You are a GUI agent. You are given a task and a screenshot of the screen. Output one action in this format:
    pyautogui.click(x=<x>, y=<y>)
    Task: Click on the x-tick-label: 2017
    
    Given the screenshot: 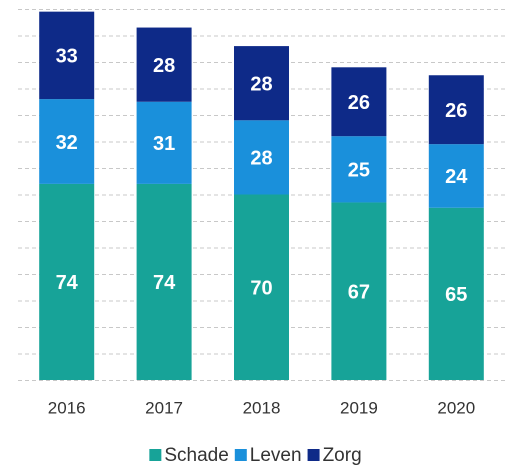 What is the action you would take?
    pyautogui.click(x=164, y=407)
    